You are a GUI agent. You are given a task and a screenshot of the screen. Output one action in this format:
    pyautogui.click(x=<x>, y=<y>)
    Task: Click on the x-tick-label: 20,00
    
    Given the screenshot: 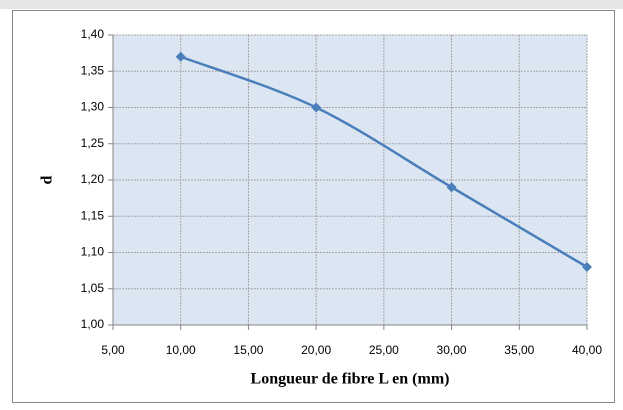 What is the action you would take?
    pyautogui.click(x=316, y=350)
    